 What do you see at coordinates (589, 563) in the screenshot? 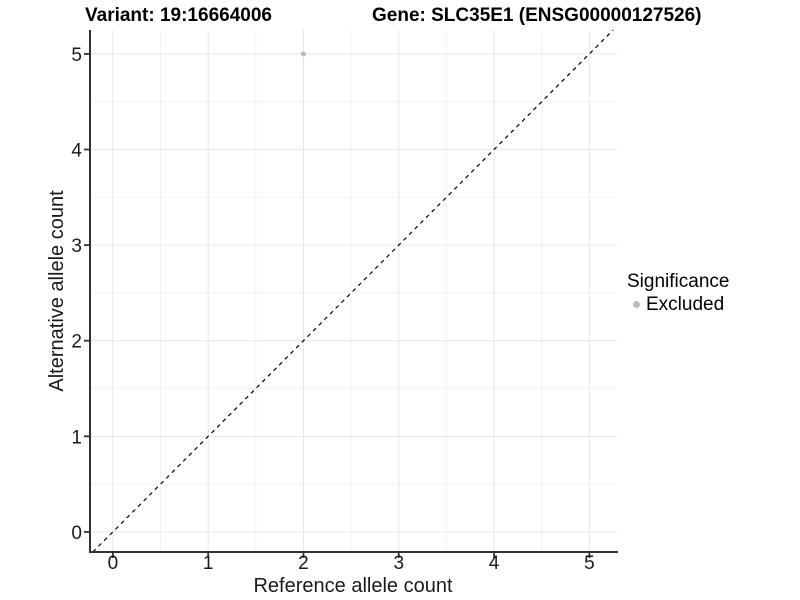
I see `x-tick-label: 5` at bounding box center [589, 563].